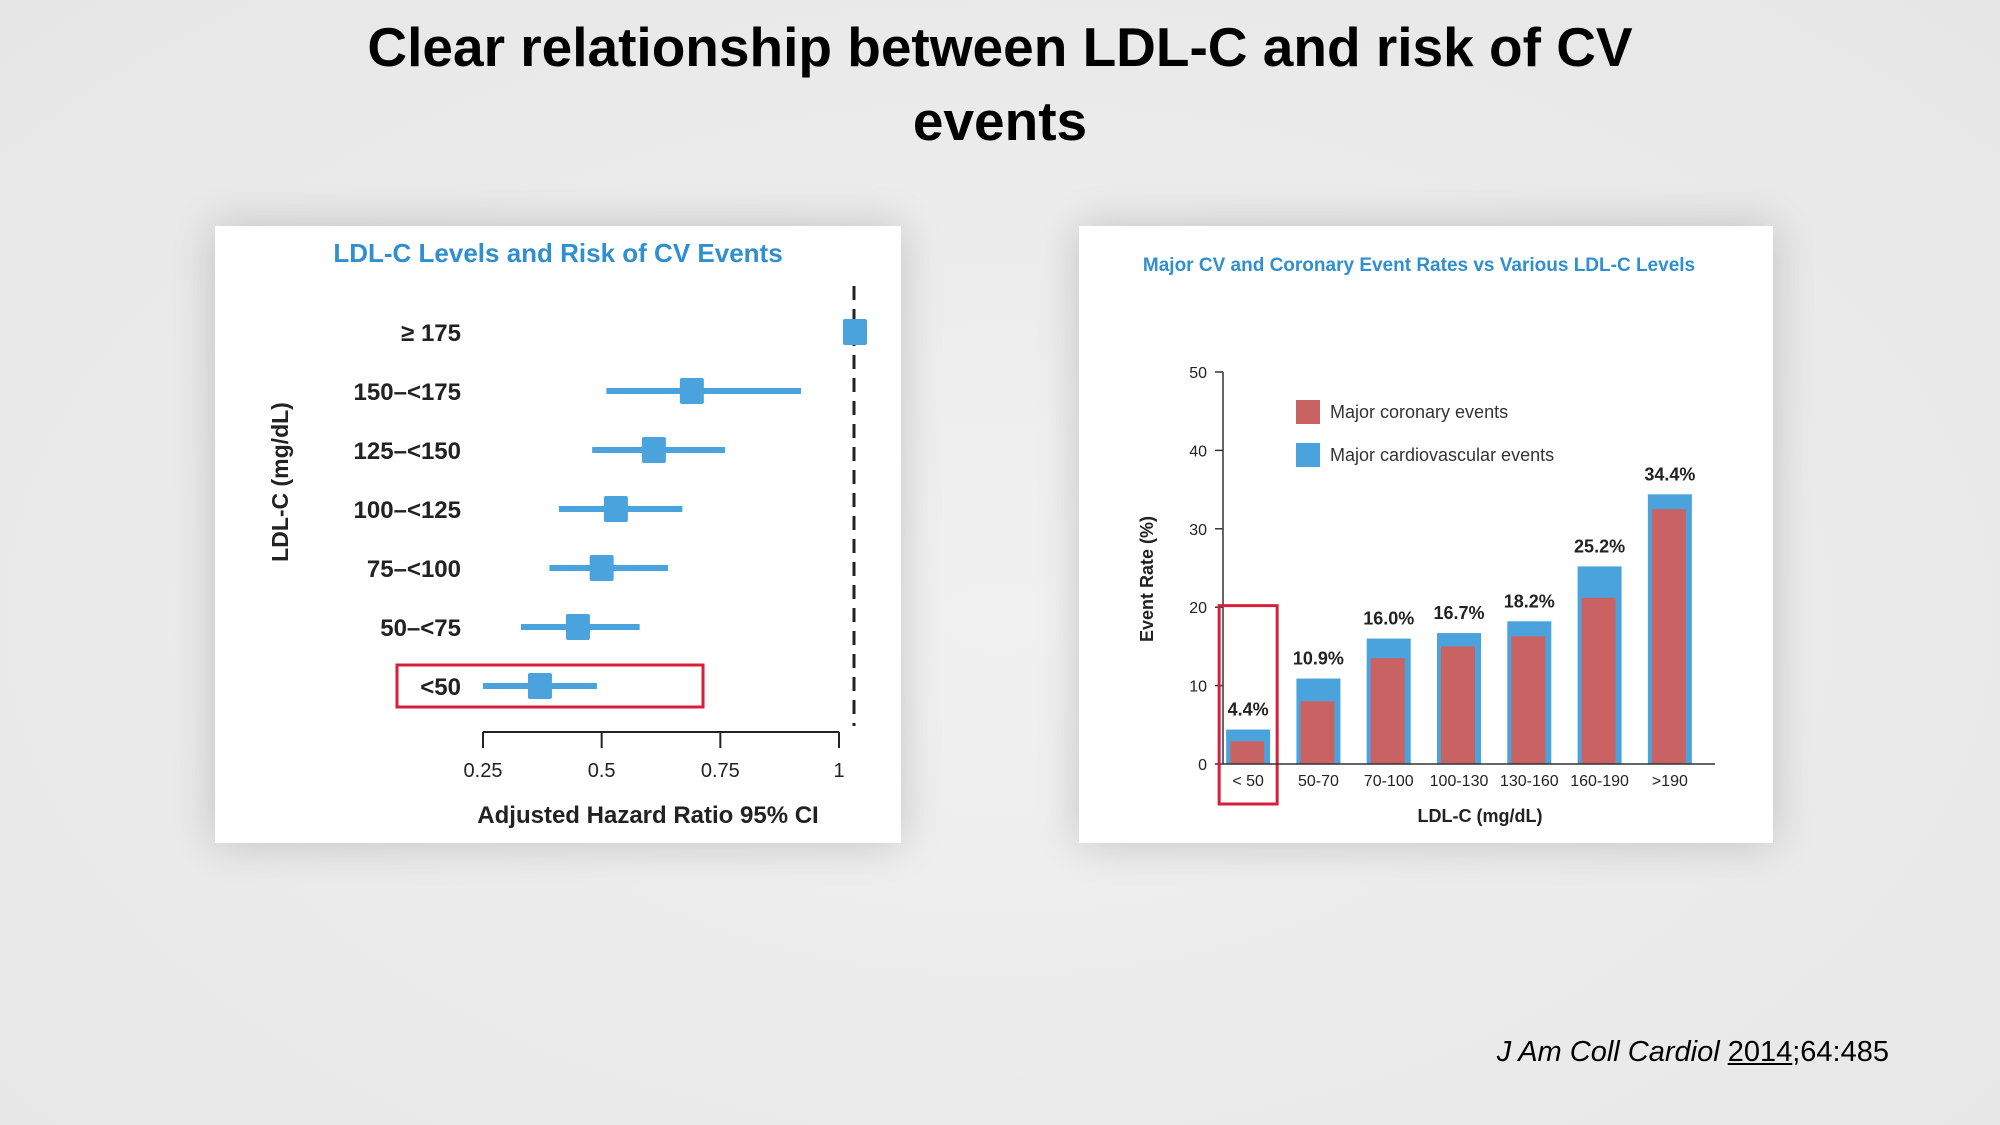  I want to click on forest-row-label: 150–<175, so click(407, 392).